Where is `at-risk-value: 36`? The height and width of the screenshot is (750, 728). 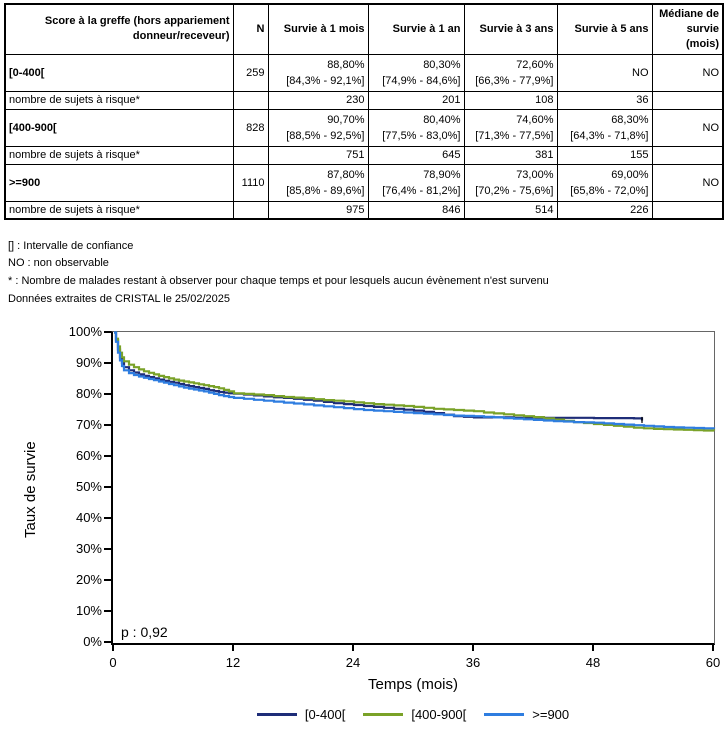
at-risk-value: 36 is located at coordinates (604, 100).